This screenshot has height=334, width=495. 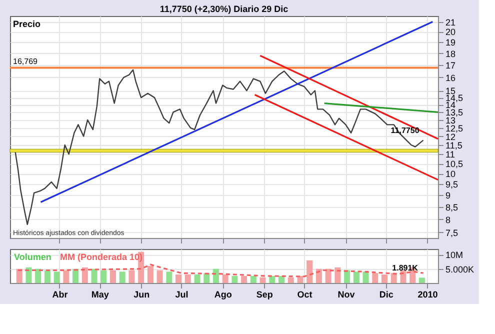 What do you see at coordinates (142, 295) in the screenshot?
I see `x-tick-label: Jun` at bounding box center [142, 295].